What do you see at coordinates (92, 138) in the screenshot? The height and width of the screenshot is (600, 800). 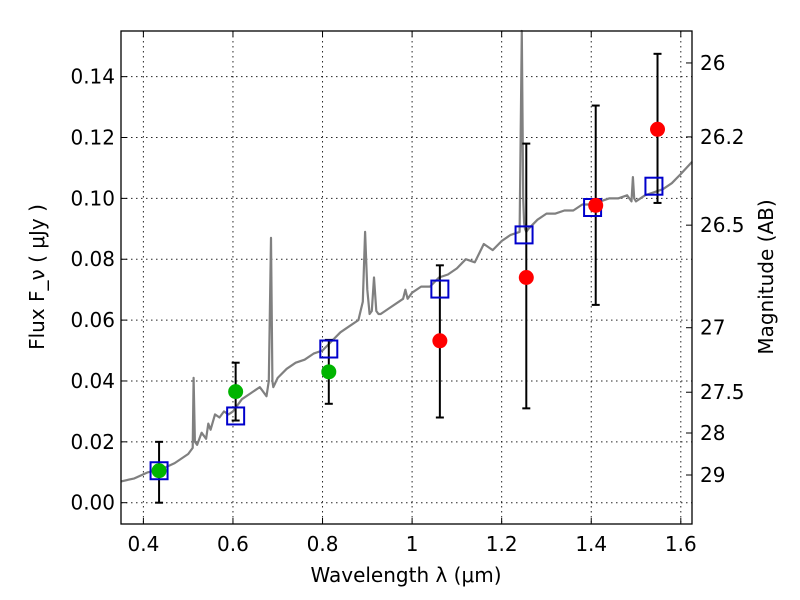 I see `y-tick-label: 0.12` at bounding box center [92, 138].